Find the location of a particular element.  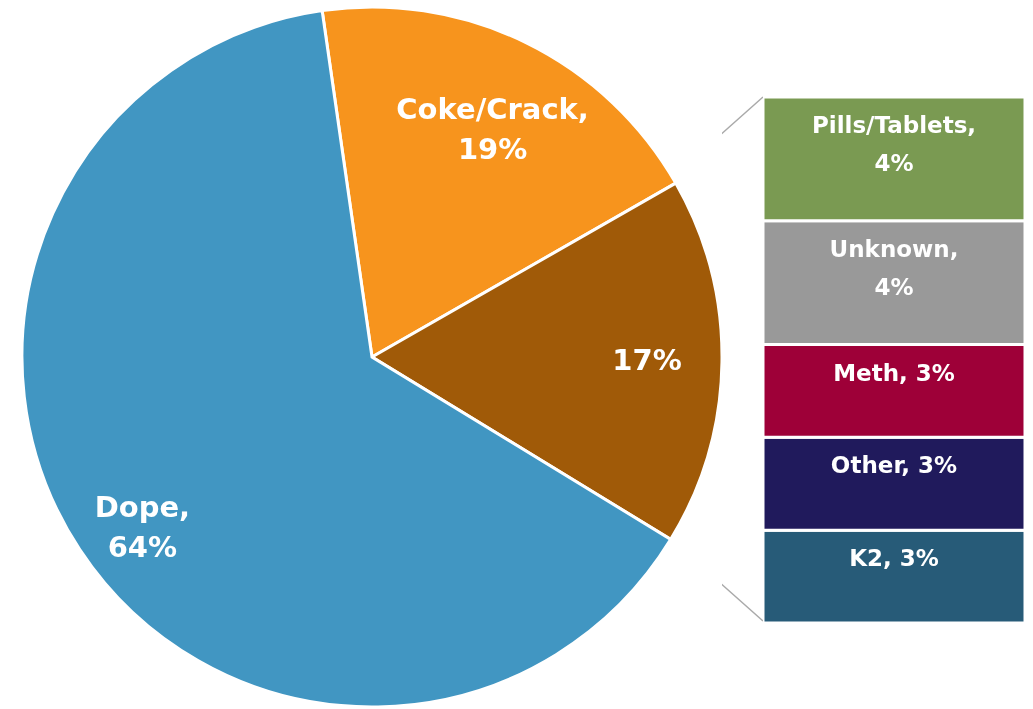

data-label: Dope, 64% is located at coordinates (142, 527).